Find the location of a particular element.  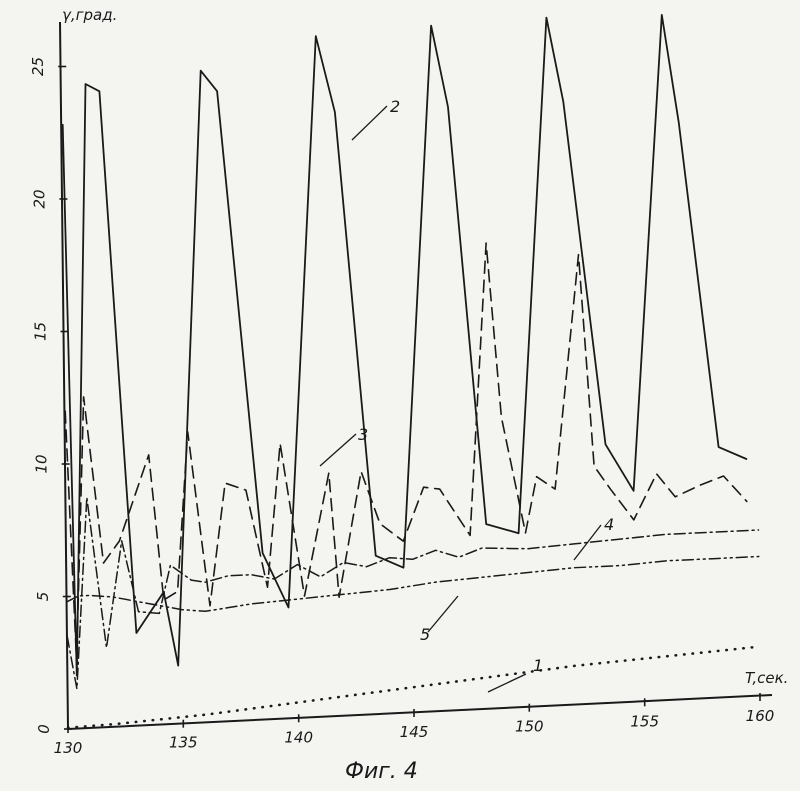

x-axis-title: T,сек. is located at coordinates (766, 678).